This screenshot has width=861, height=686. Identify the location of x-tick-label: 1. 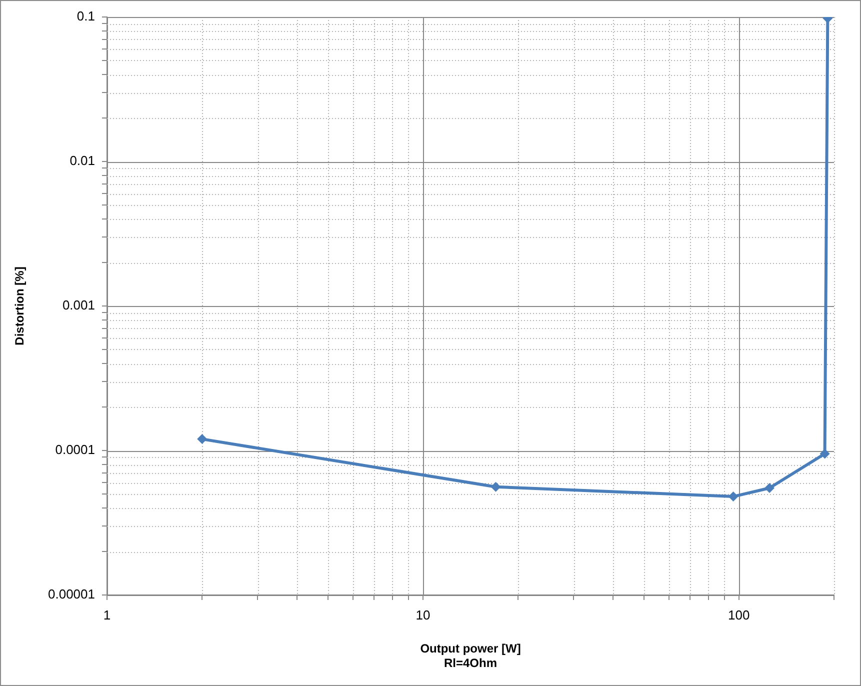
(107, 614).